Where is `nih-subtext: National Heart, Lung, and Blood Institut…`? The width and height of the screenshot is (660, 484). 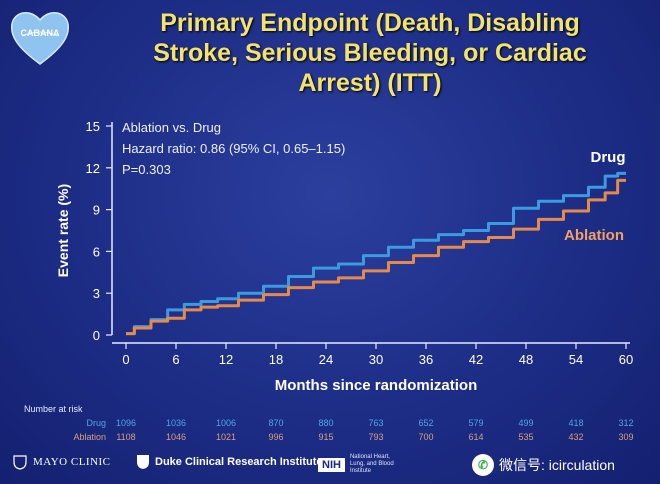 nih-subtext: National Heart, Lung, and Blood Institut… is located at coordinates (371, 464).